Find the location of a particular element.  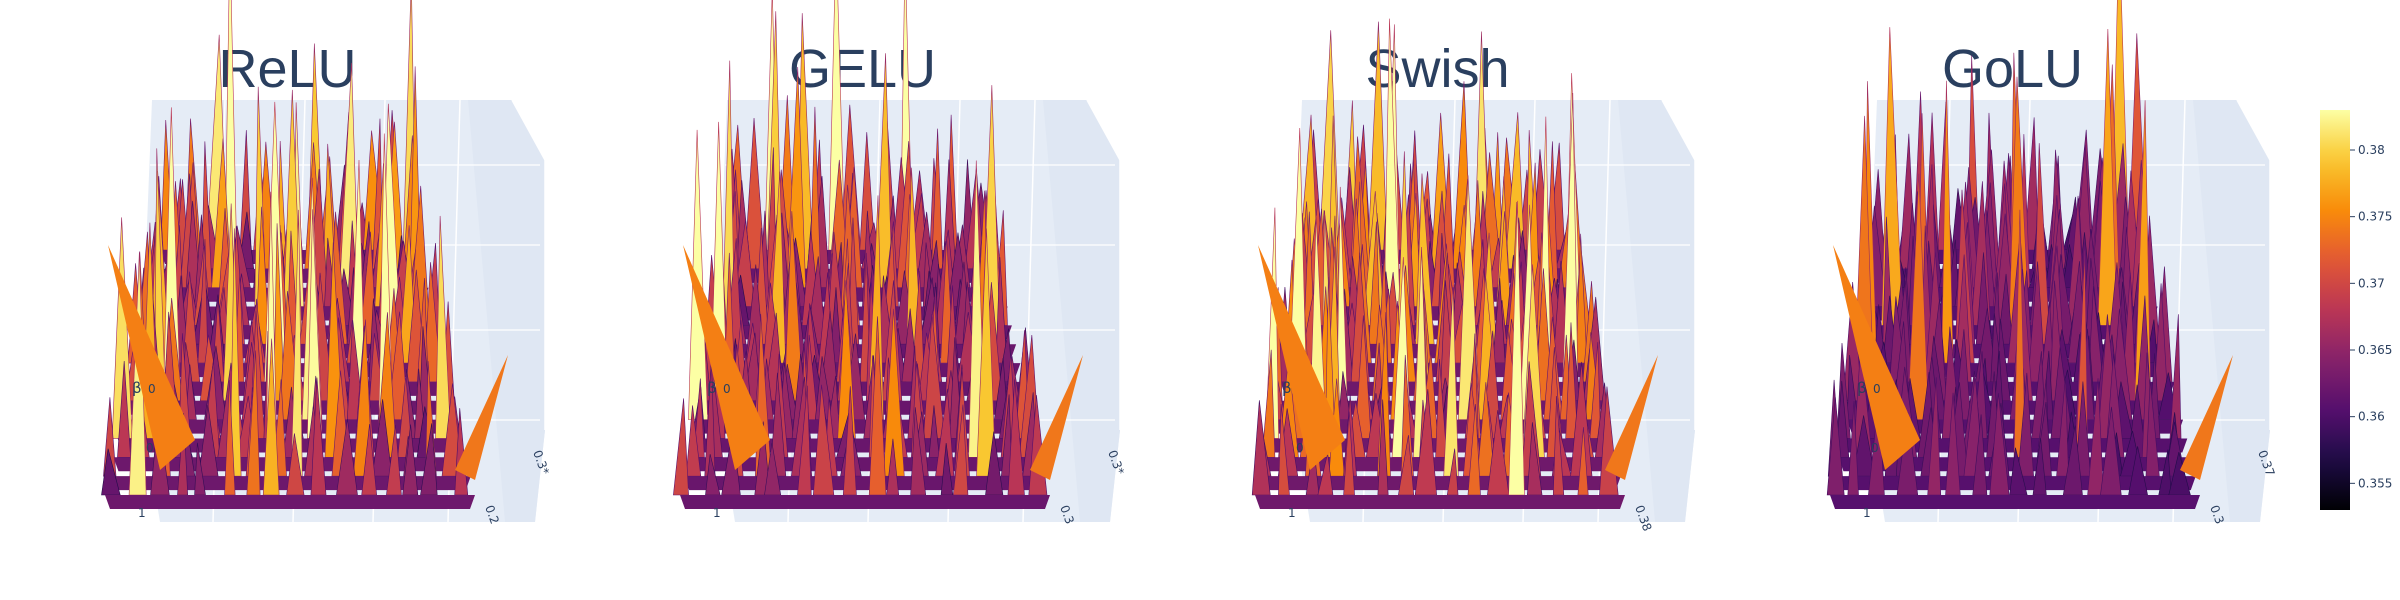

colorbar: 0.38 0.375 0.37 0.365 0.36 0.355 is located at coordinates (2356, 310).